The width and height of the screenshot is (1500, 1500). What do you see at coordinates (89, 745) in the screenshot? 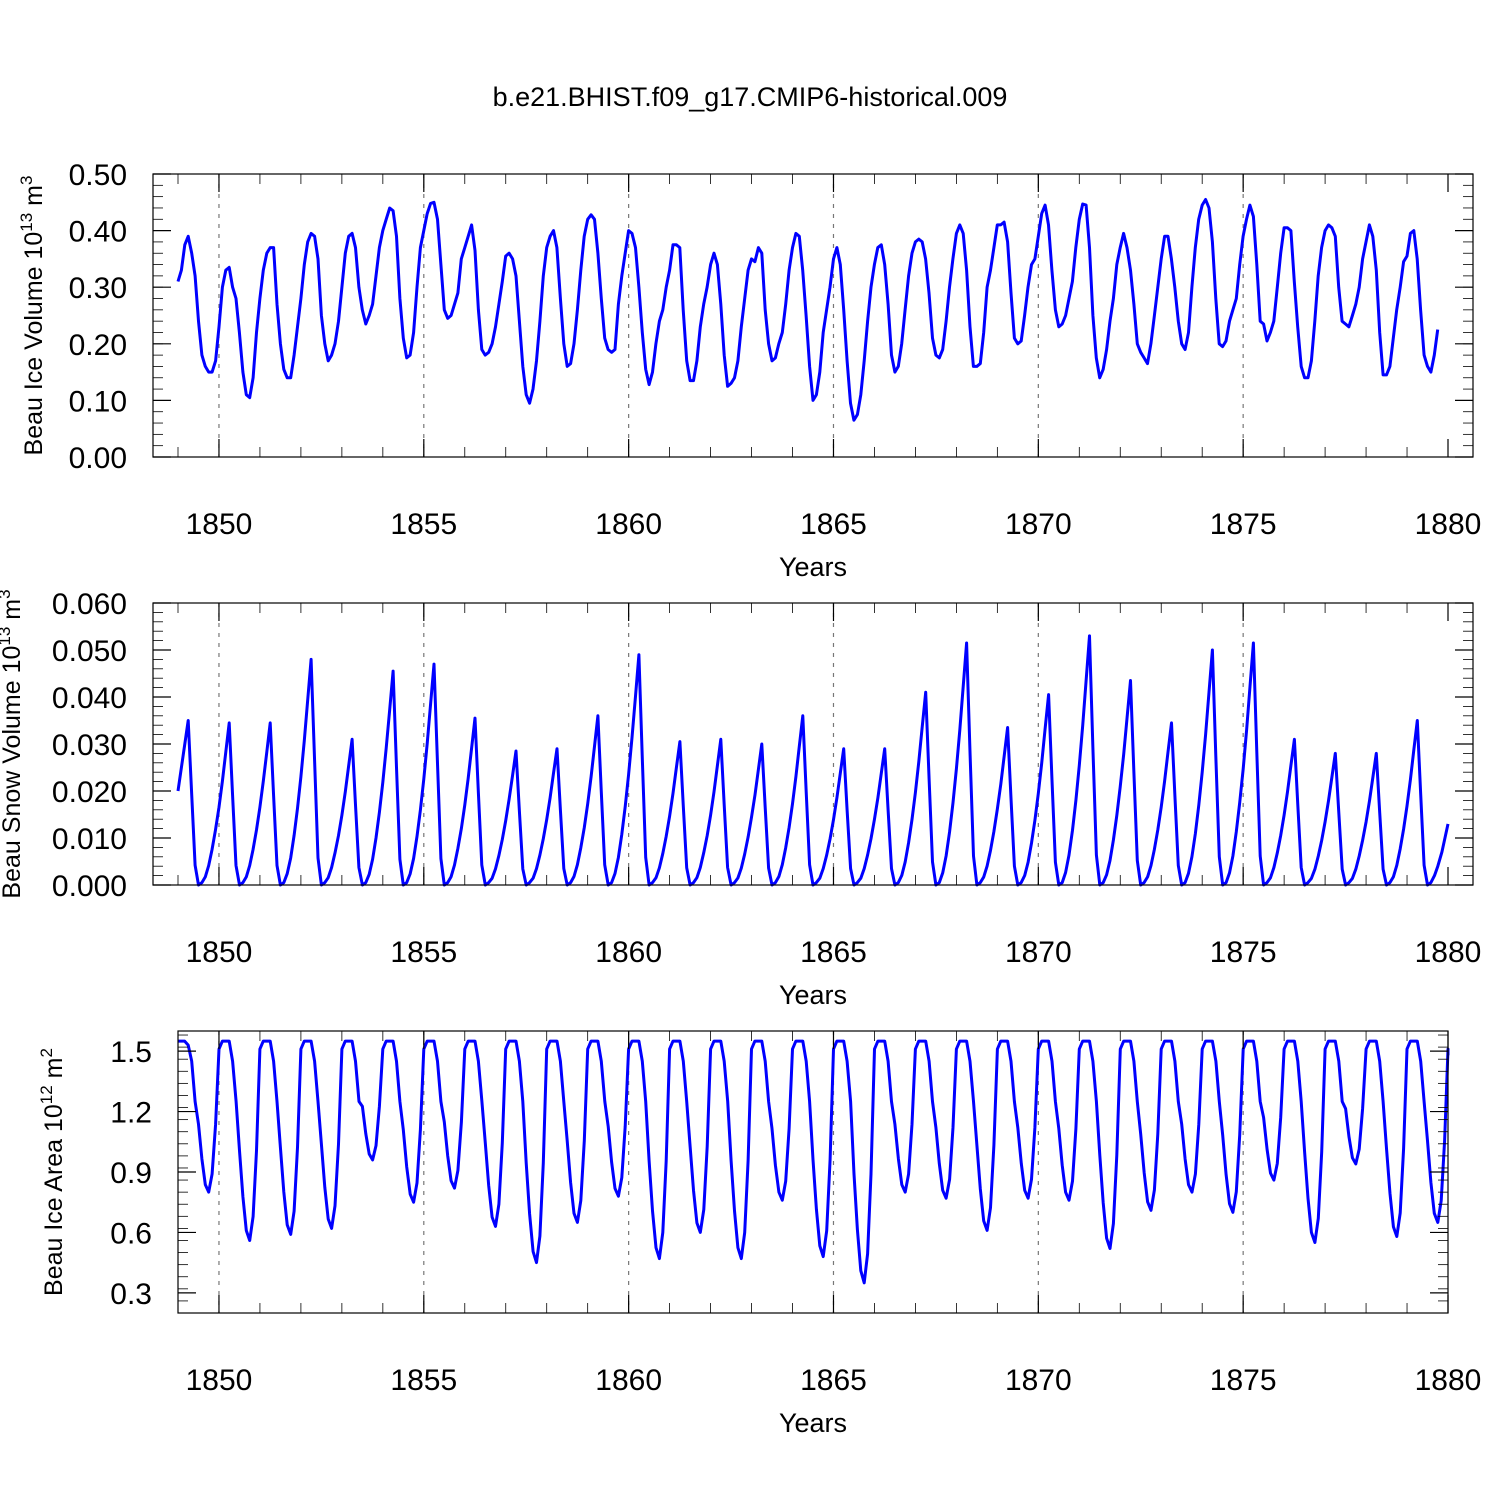
I see `y-tick-label: 0.030` at bounding box center [89, 745].